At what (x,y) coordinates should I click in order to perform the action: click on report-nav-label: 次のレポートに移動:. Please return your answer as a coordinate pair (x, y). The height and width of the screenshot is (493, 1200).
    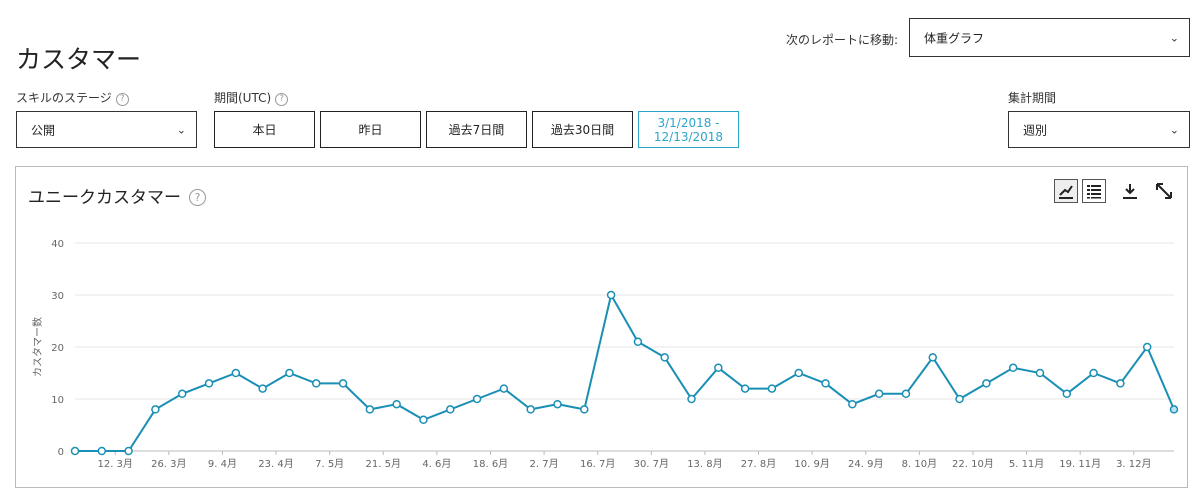
    Looking at the image, I should click on (842, 40).